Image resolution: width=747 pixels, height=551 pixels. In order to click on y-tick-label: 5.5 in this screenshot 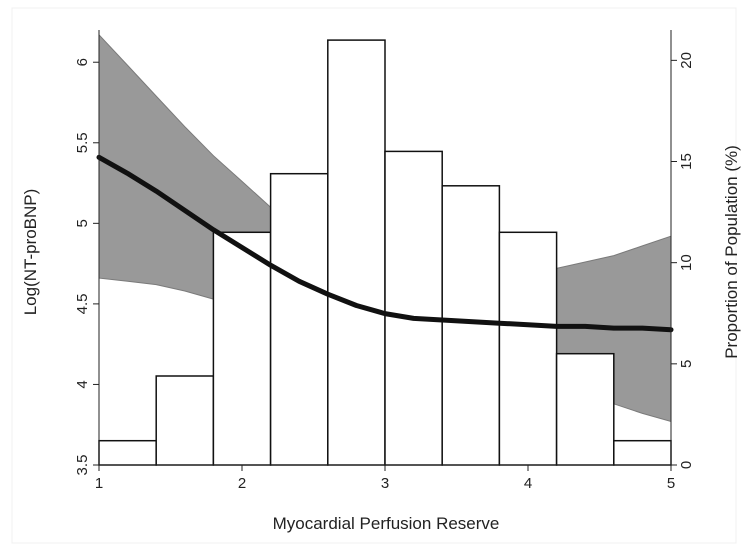, I will do `click(82, 142)`.